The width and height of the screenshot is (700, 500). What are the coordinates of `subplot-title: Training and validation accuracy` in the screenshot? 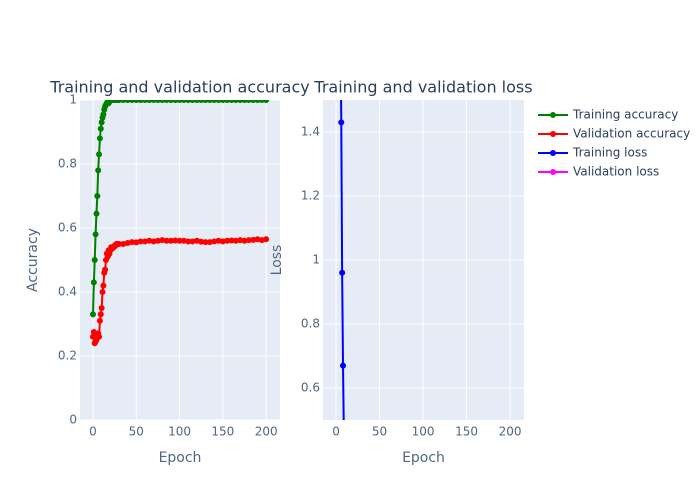 It's located at (179, 87).